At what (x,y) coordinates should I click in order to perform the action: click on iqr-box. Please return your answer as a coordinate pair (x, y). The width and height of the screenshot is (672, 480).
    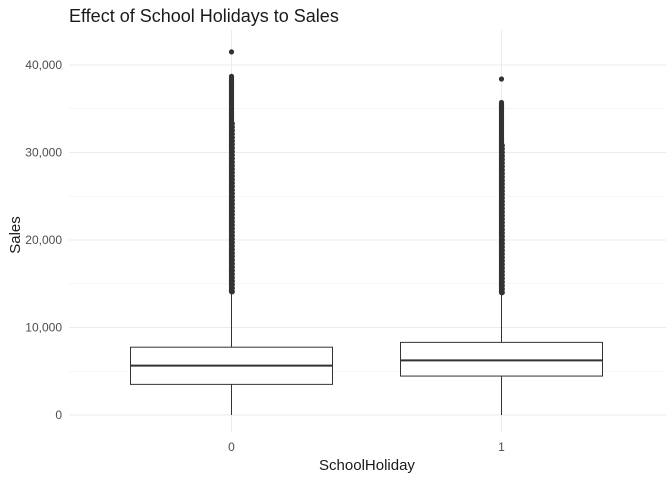
    Looking at the image, I should click on (501, 359).